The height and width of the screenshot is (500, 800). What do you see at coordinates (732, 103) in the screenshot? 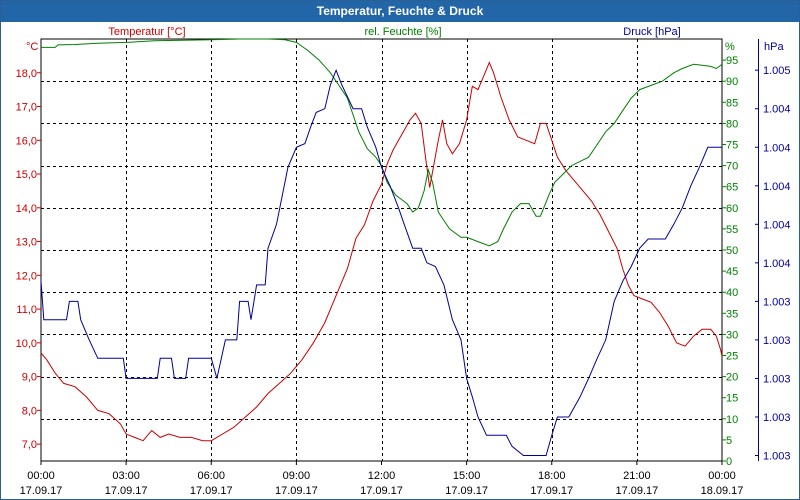
I see `tick-label-humidity: 85` at bounding box center [732, 103].